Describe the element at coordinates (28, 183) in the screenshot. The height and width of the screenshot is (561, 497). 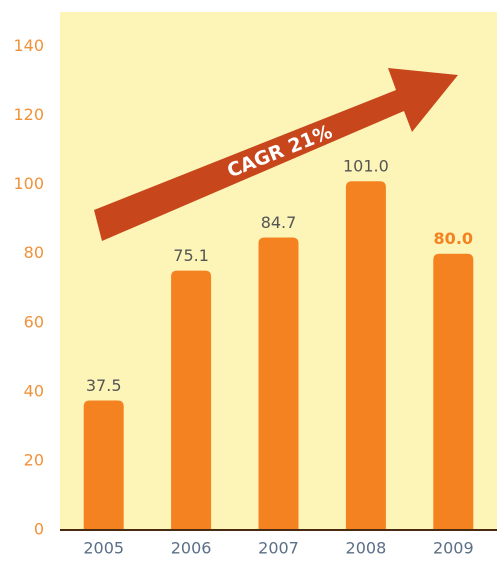
I see `y-tick-label: 100` at that location.